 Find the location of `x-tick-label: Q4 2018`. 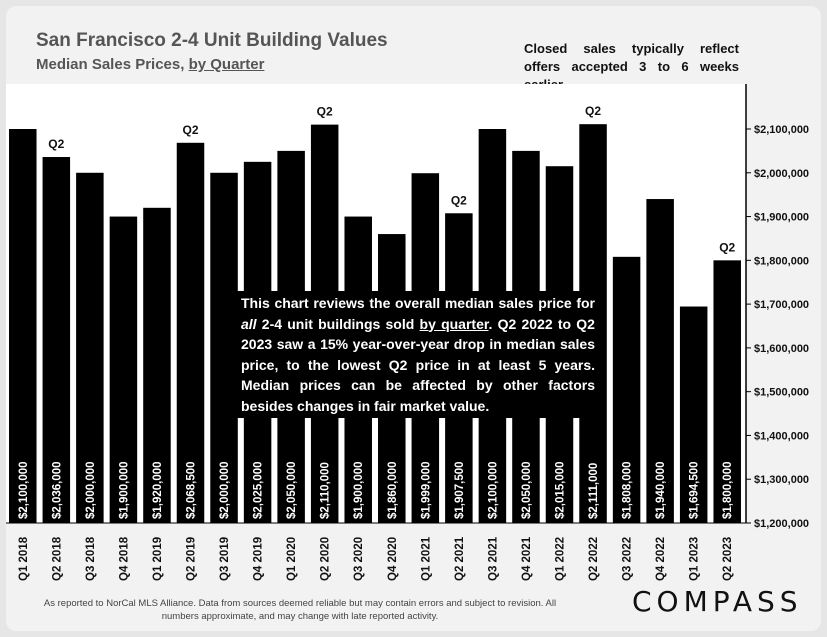

x-tick-label: Q4 2018 is located at coordinates (124, 558).